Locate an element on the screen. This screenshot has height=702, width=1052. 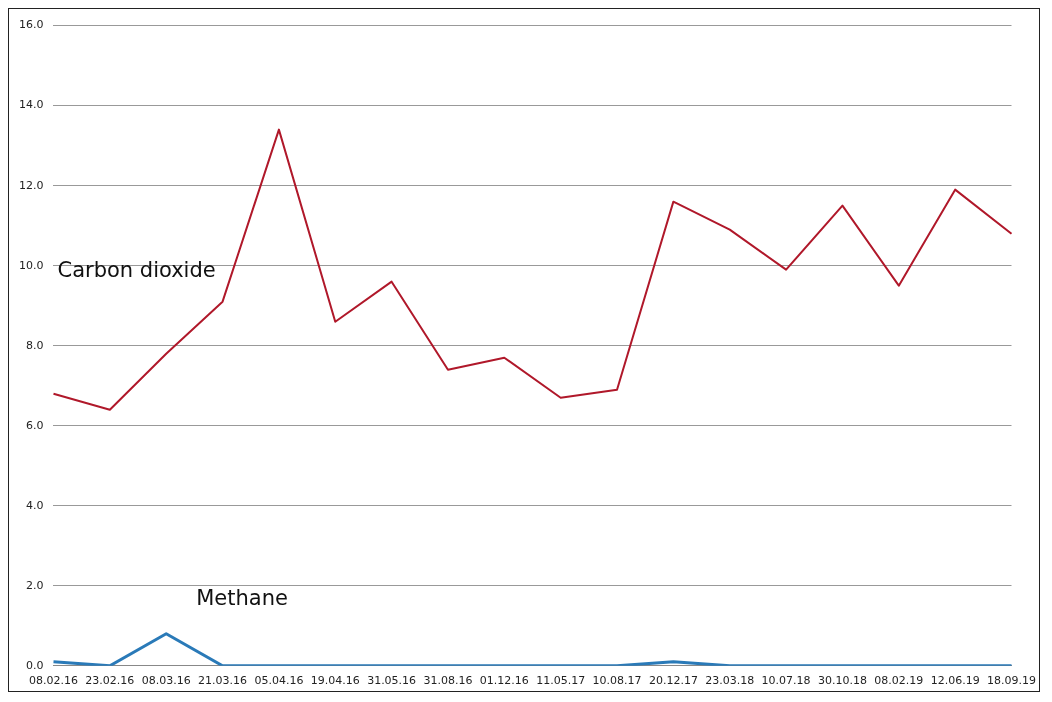
x-tick-label: 31.08.16 is located at coordinates (448, 681).